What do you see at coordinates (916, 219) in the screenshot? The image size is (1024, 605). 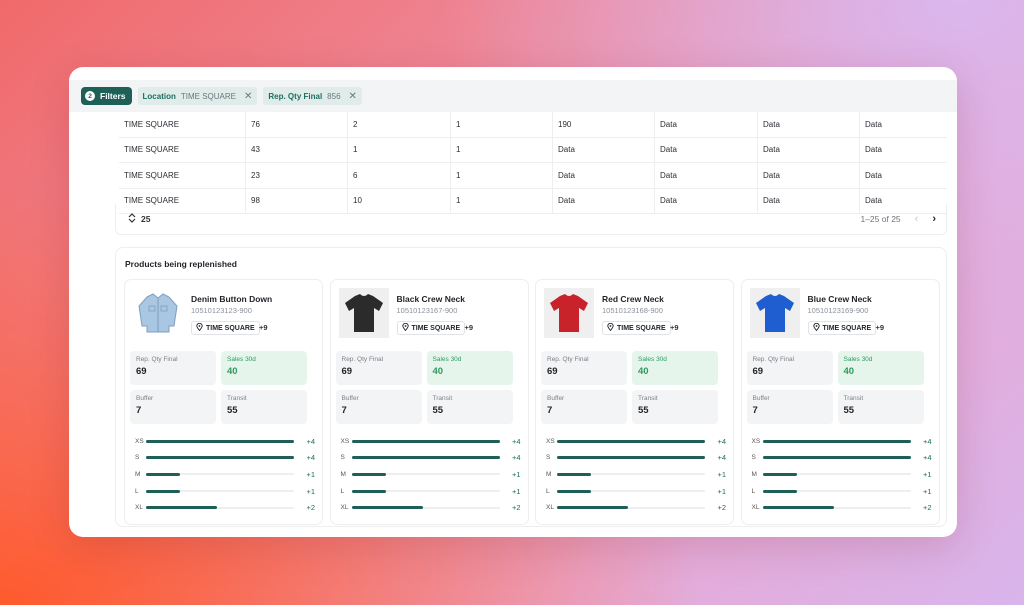 I see `chevron-left-icon: ‹` at bounding box center [916, 219].